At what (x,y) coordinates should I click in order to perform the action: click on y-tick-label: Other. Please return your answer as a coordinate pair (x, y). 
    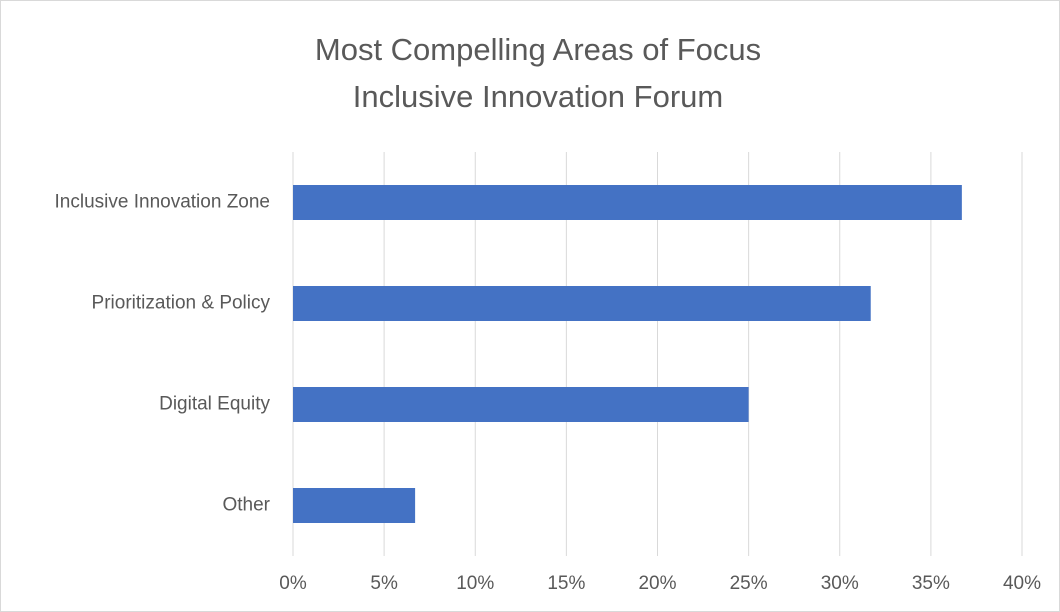
    Looking at the image, I should click on (246, 505).